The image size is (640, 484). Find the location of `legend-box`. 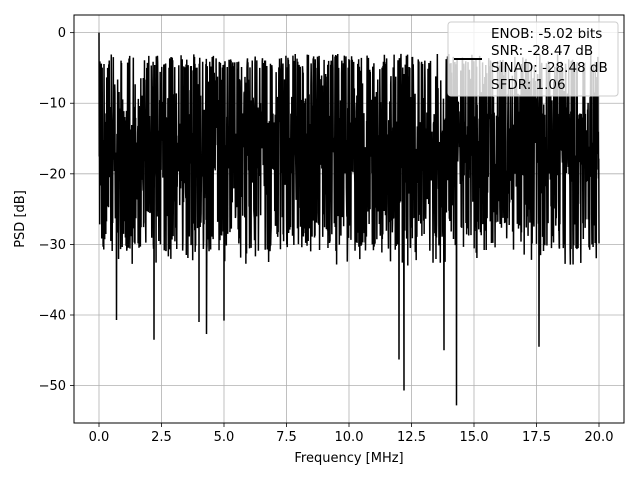

legend-box is located at coordinates (533, 59).